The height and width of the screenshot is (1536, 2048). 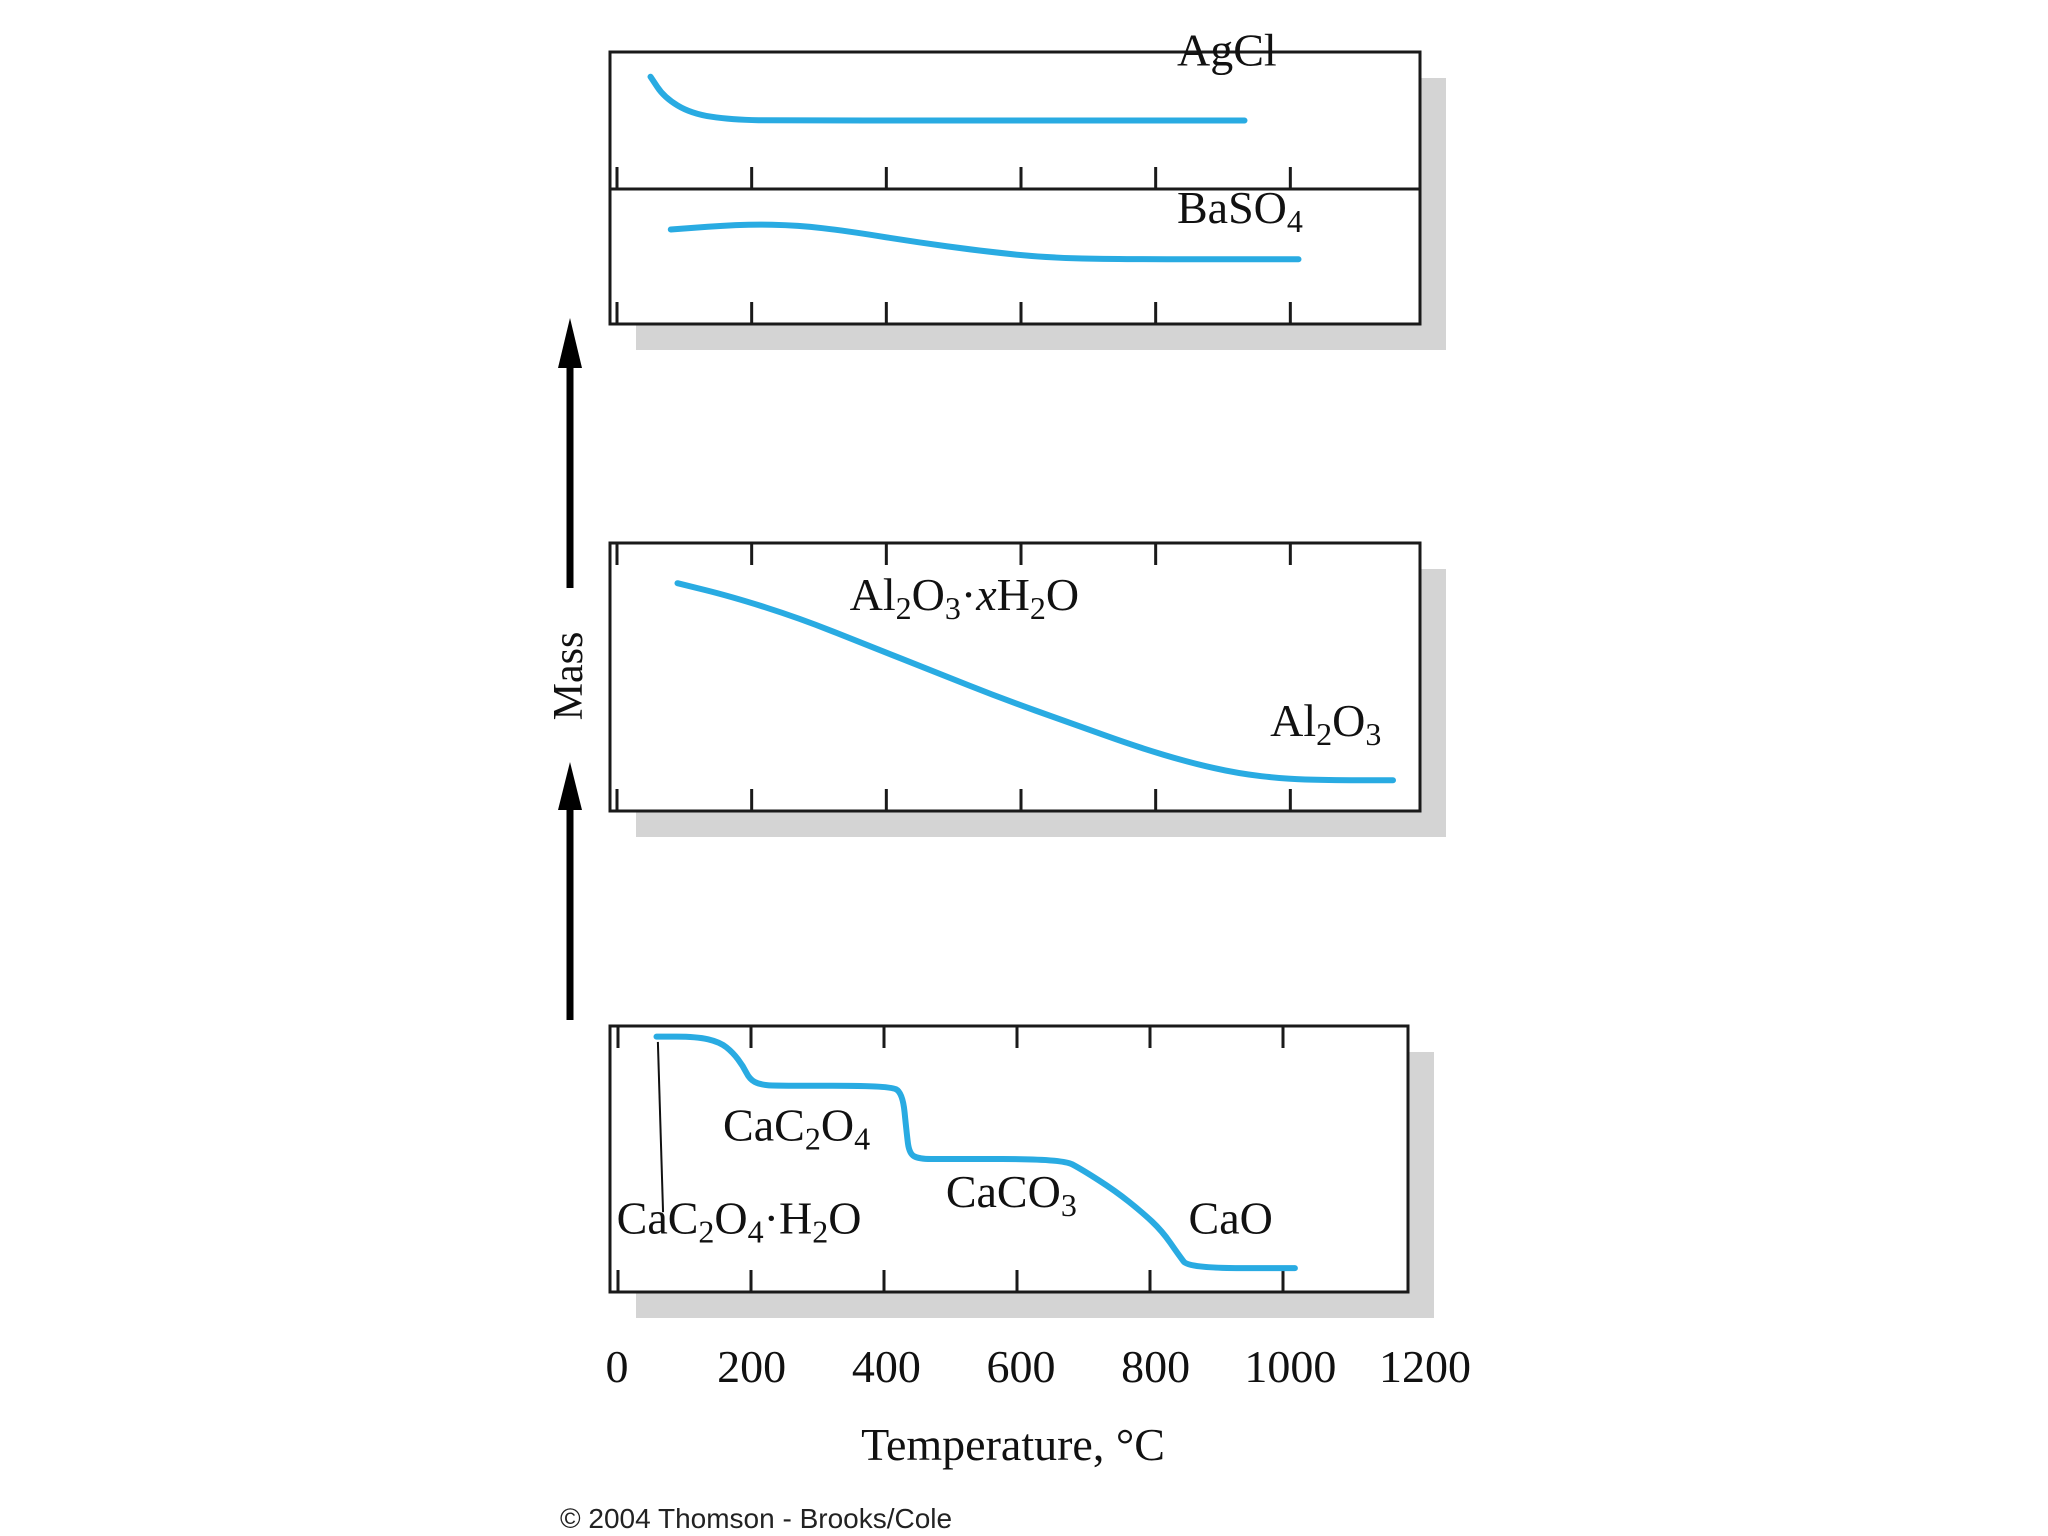 What do you see at coordinates (1290, 1366) in the screenshot?
I see `x-tick-label: 1000` at bounding box center [1290, 1366].